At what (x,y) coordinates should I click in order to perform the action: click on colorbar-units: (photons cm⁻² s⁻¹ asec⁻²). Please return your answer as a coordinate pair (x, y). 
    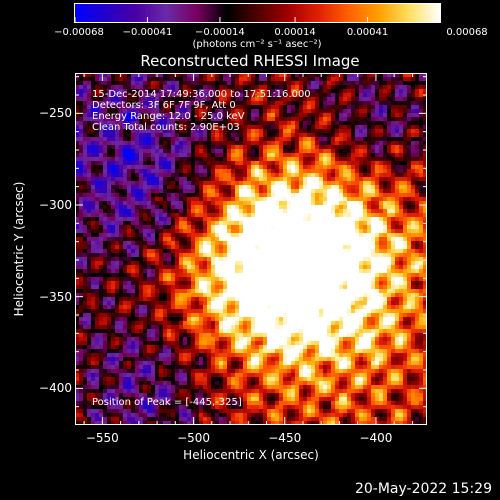
    Looking at the image, I should click on (257, 44).